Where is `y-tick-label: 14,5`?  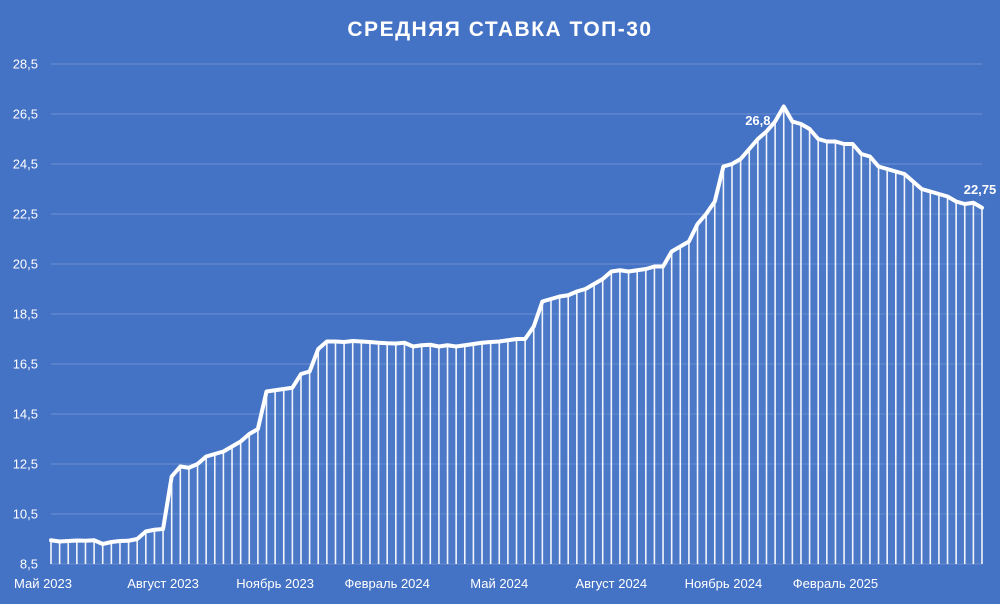
y-tick-label: 14,5 is located at coordinates (25, 414).